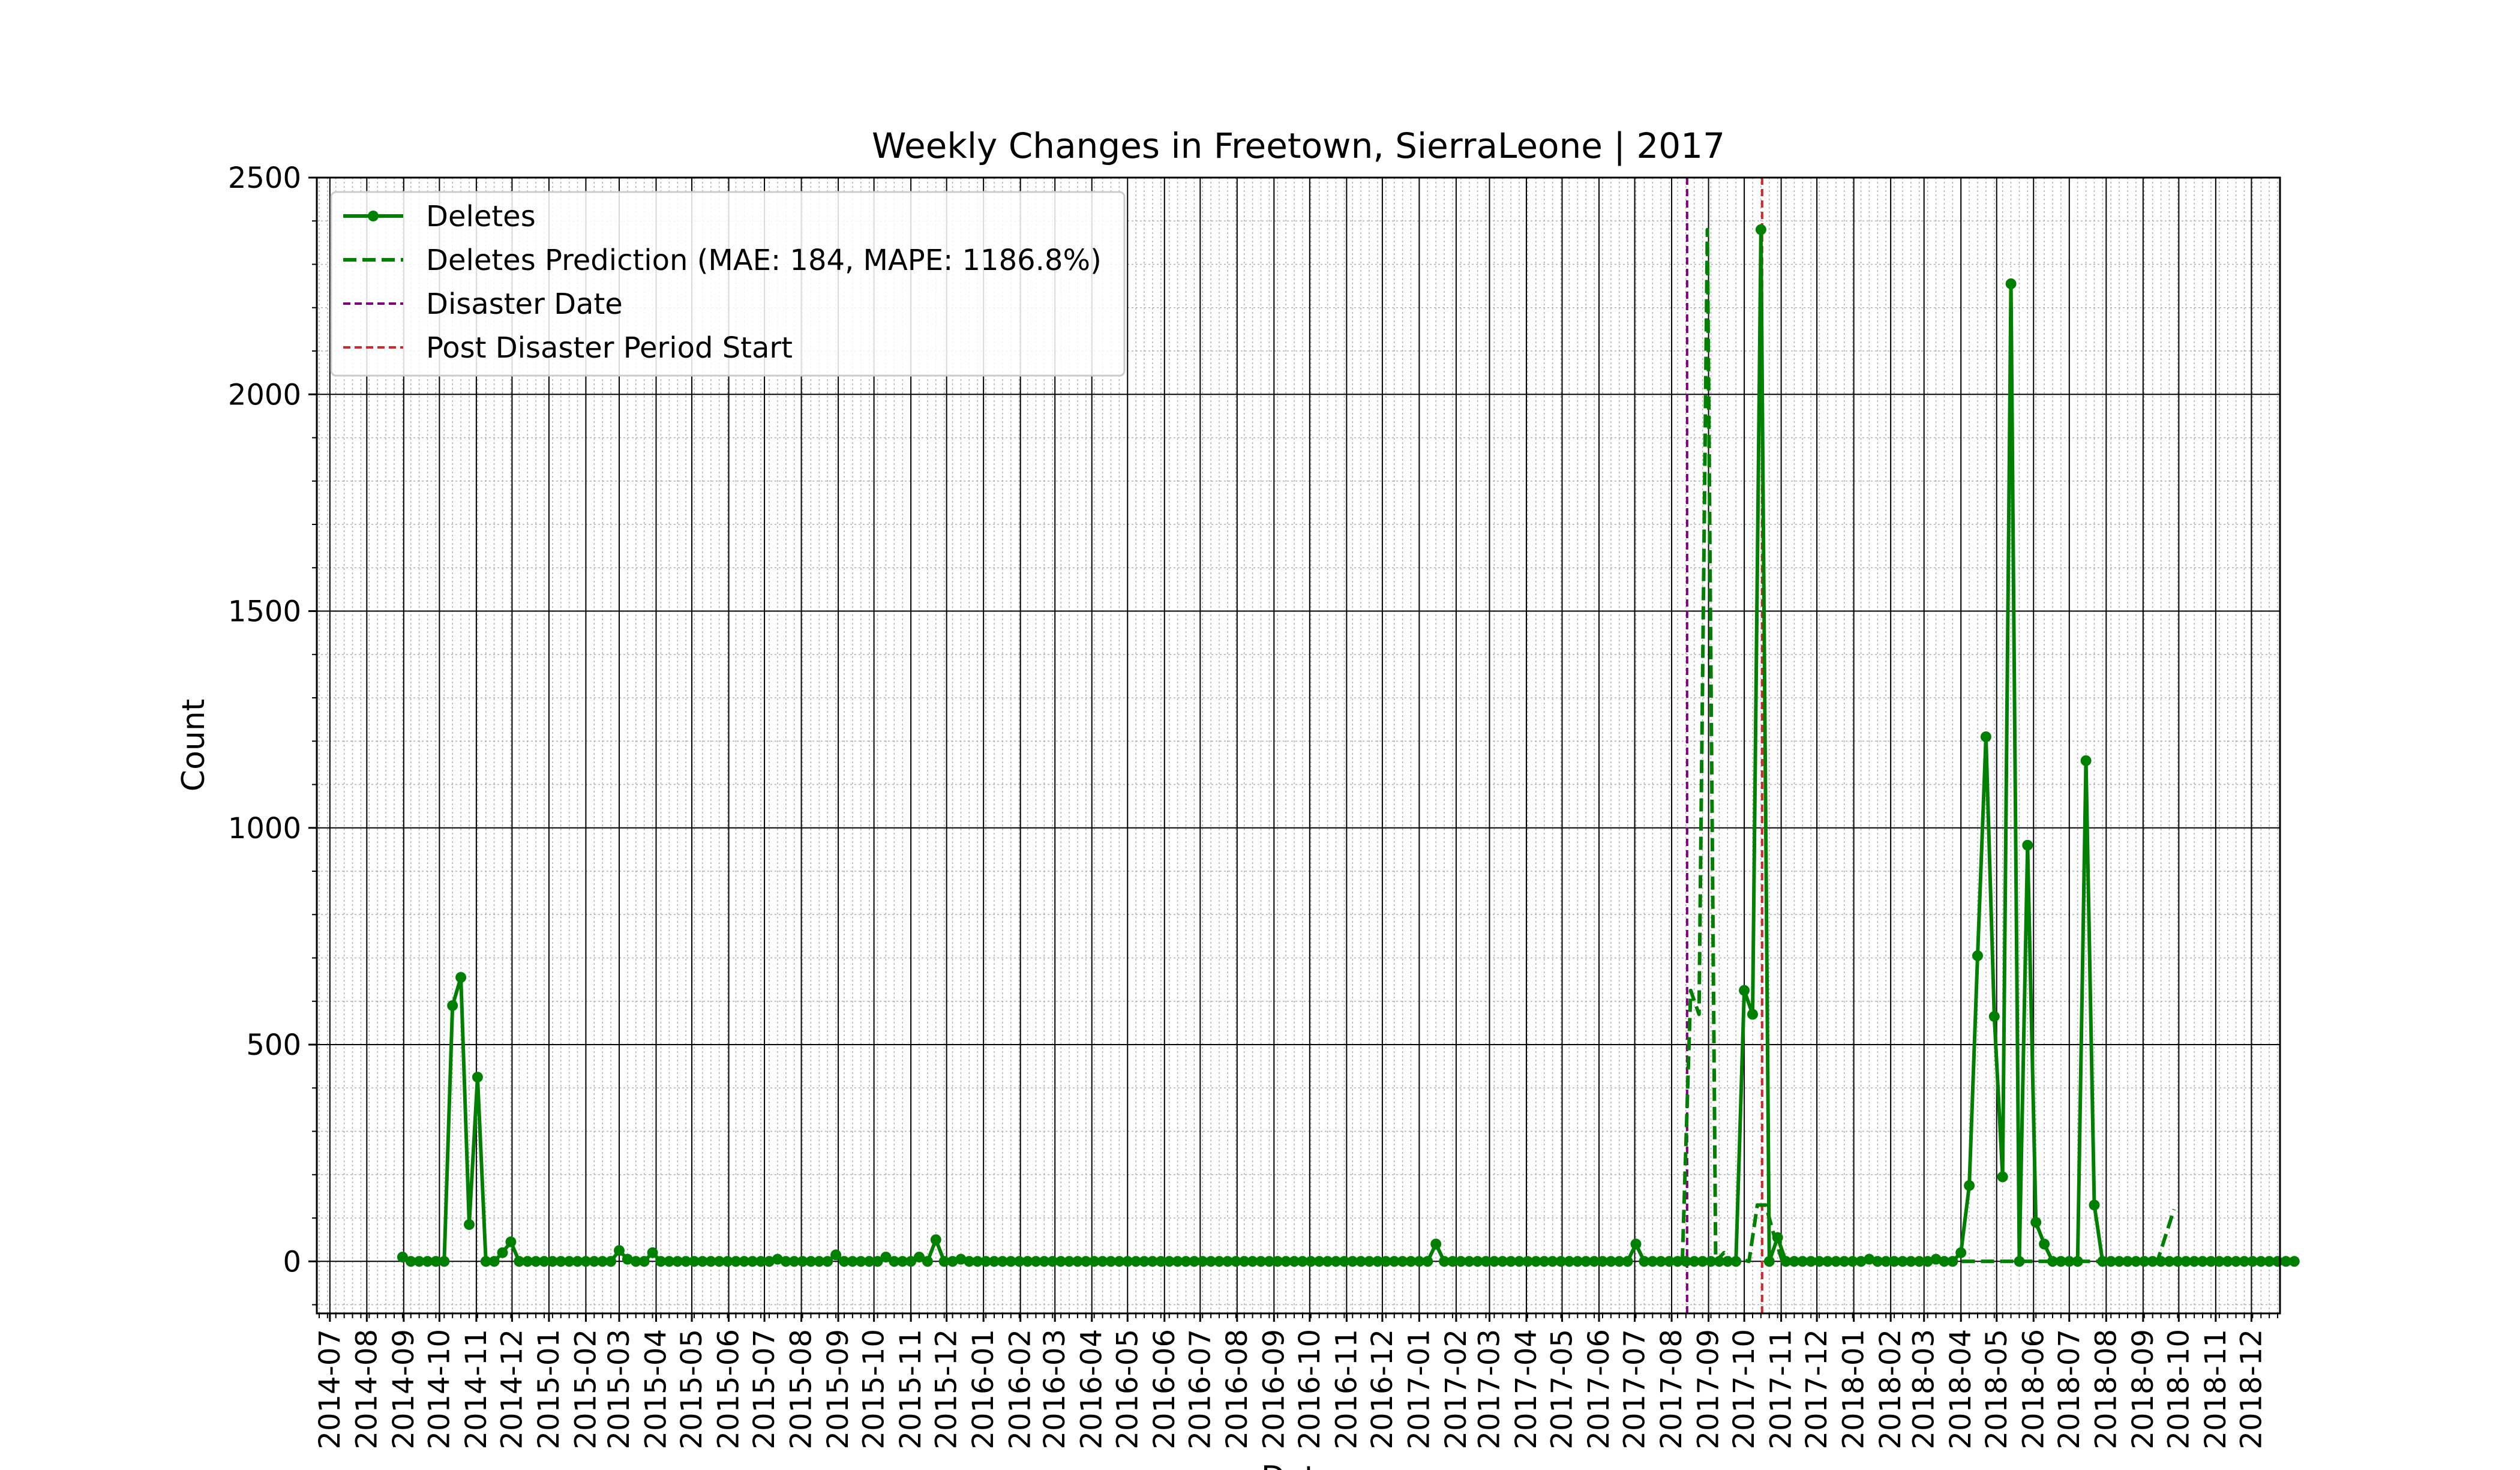  What do you see at coordinates (2106, 1389) in the screenshot?
I see `x-tick-label: 2018-08` at bounding box center [2106, 1389].